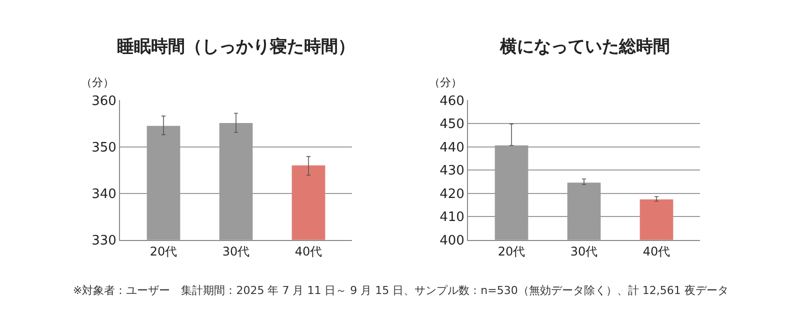  I want to click on y-tick-label: 450, so click(452, 124).